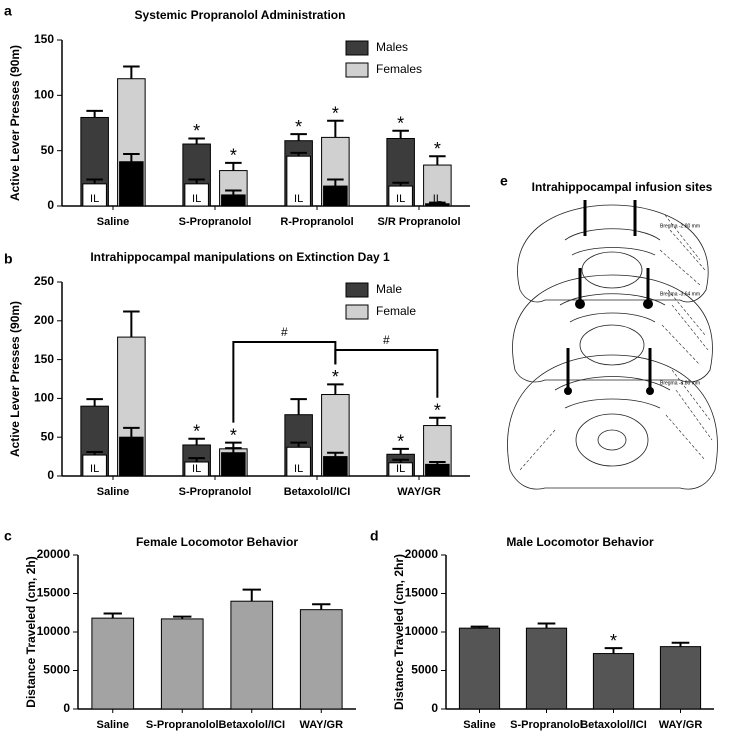 This screenshot has width=736, height=734. I want to click on chart-title: Male Locomotor Behavior, so click(580, 542).